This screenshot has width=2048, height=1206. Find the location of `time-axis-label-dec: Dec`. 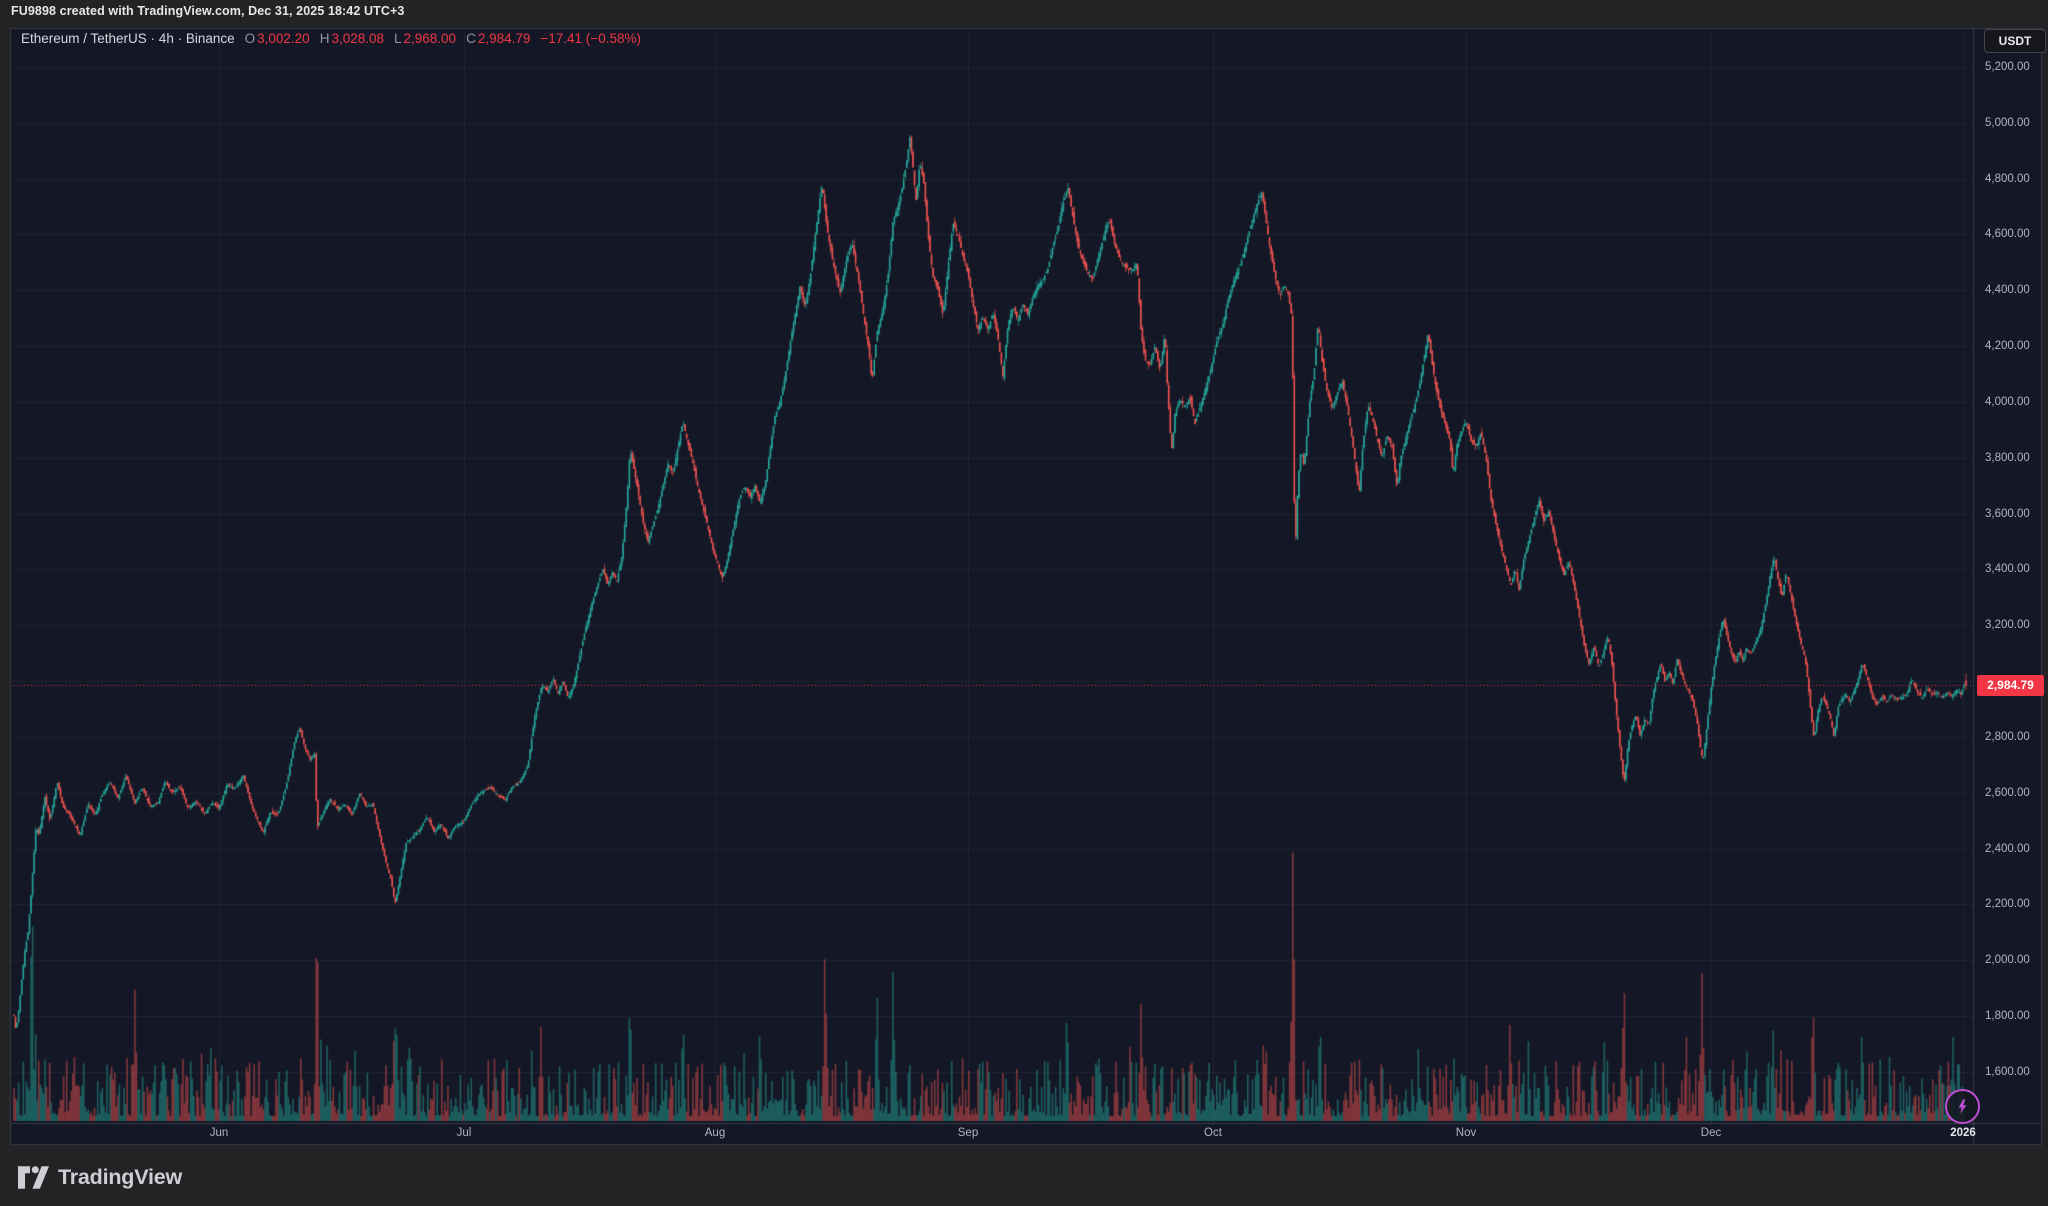

time-axis-label-dec: Dec is located at coordinates (1711, 1133).